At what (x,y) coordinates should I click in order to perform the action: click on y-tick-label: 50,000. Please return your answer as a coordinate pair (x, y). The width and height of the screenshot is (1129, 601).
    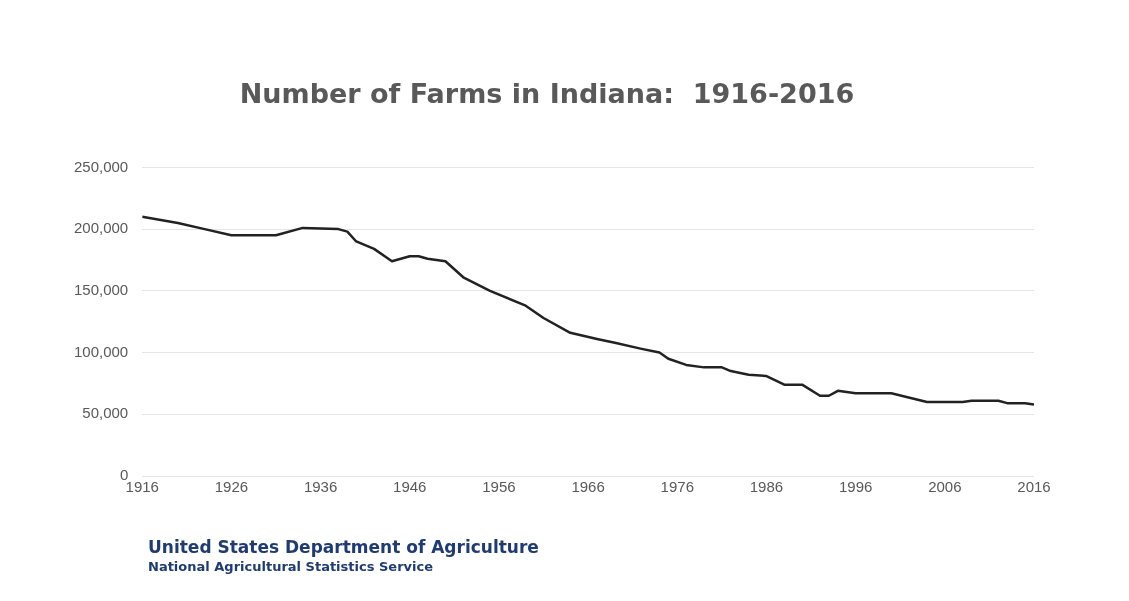
    Looking at the image, I should click on (105, 413).